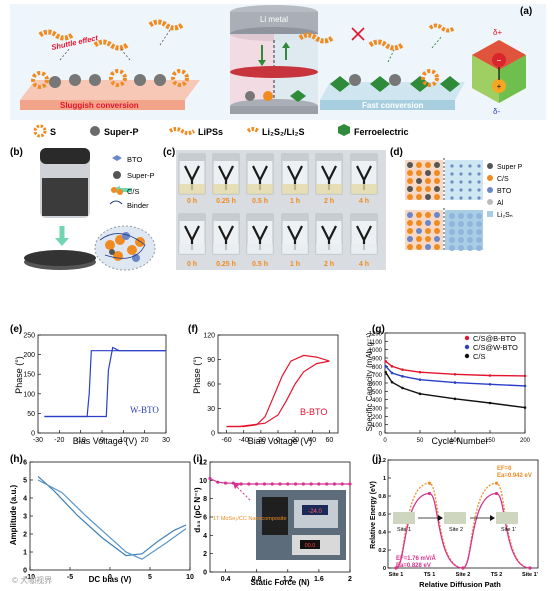 The image size is (554, 591). I want to click on x-tick-label: 10, so click(123, 440).